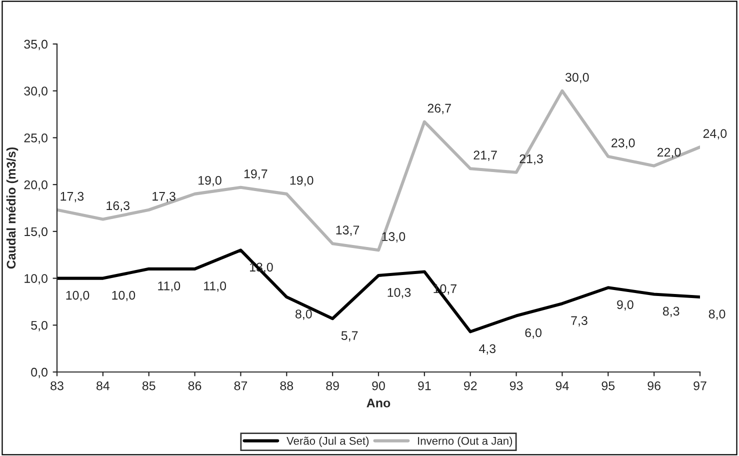  I want to click on y-tick-label: 35,0, so click(36, 45).